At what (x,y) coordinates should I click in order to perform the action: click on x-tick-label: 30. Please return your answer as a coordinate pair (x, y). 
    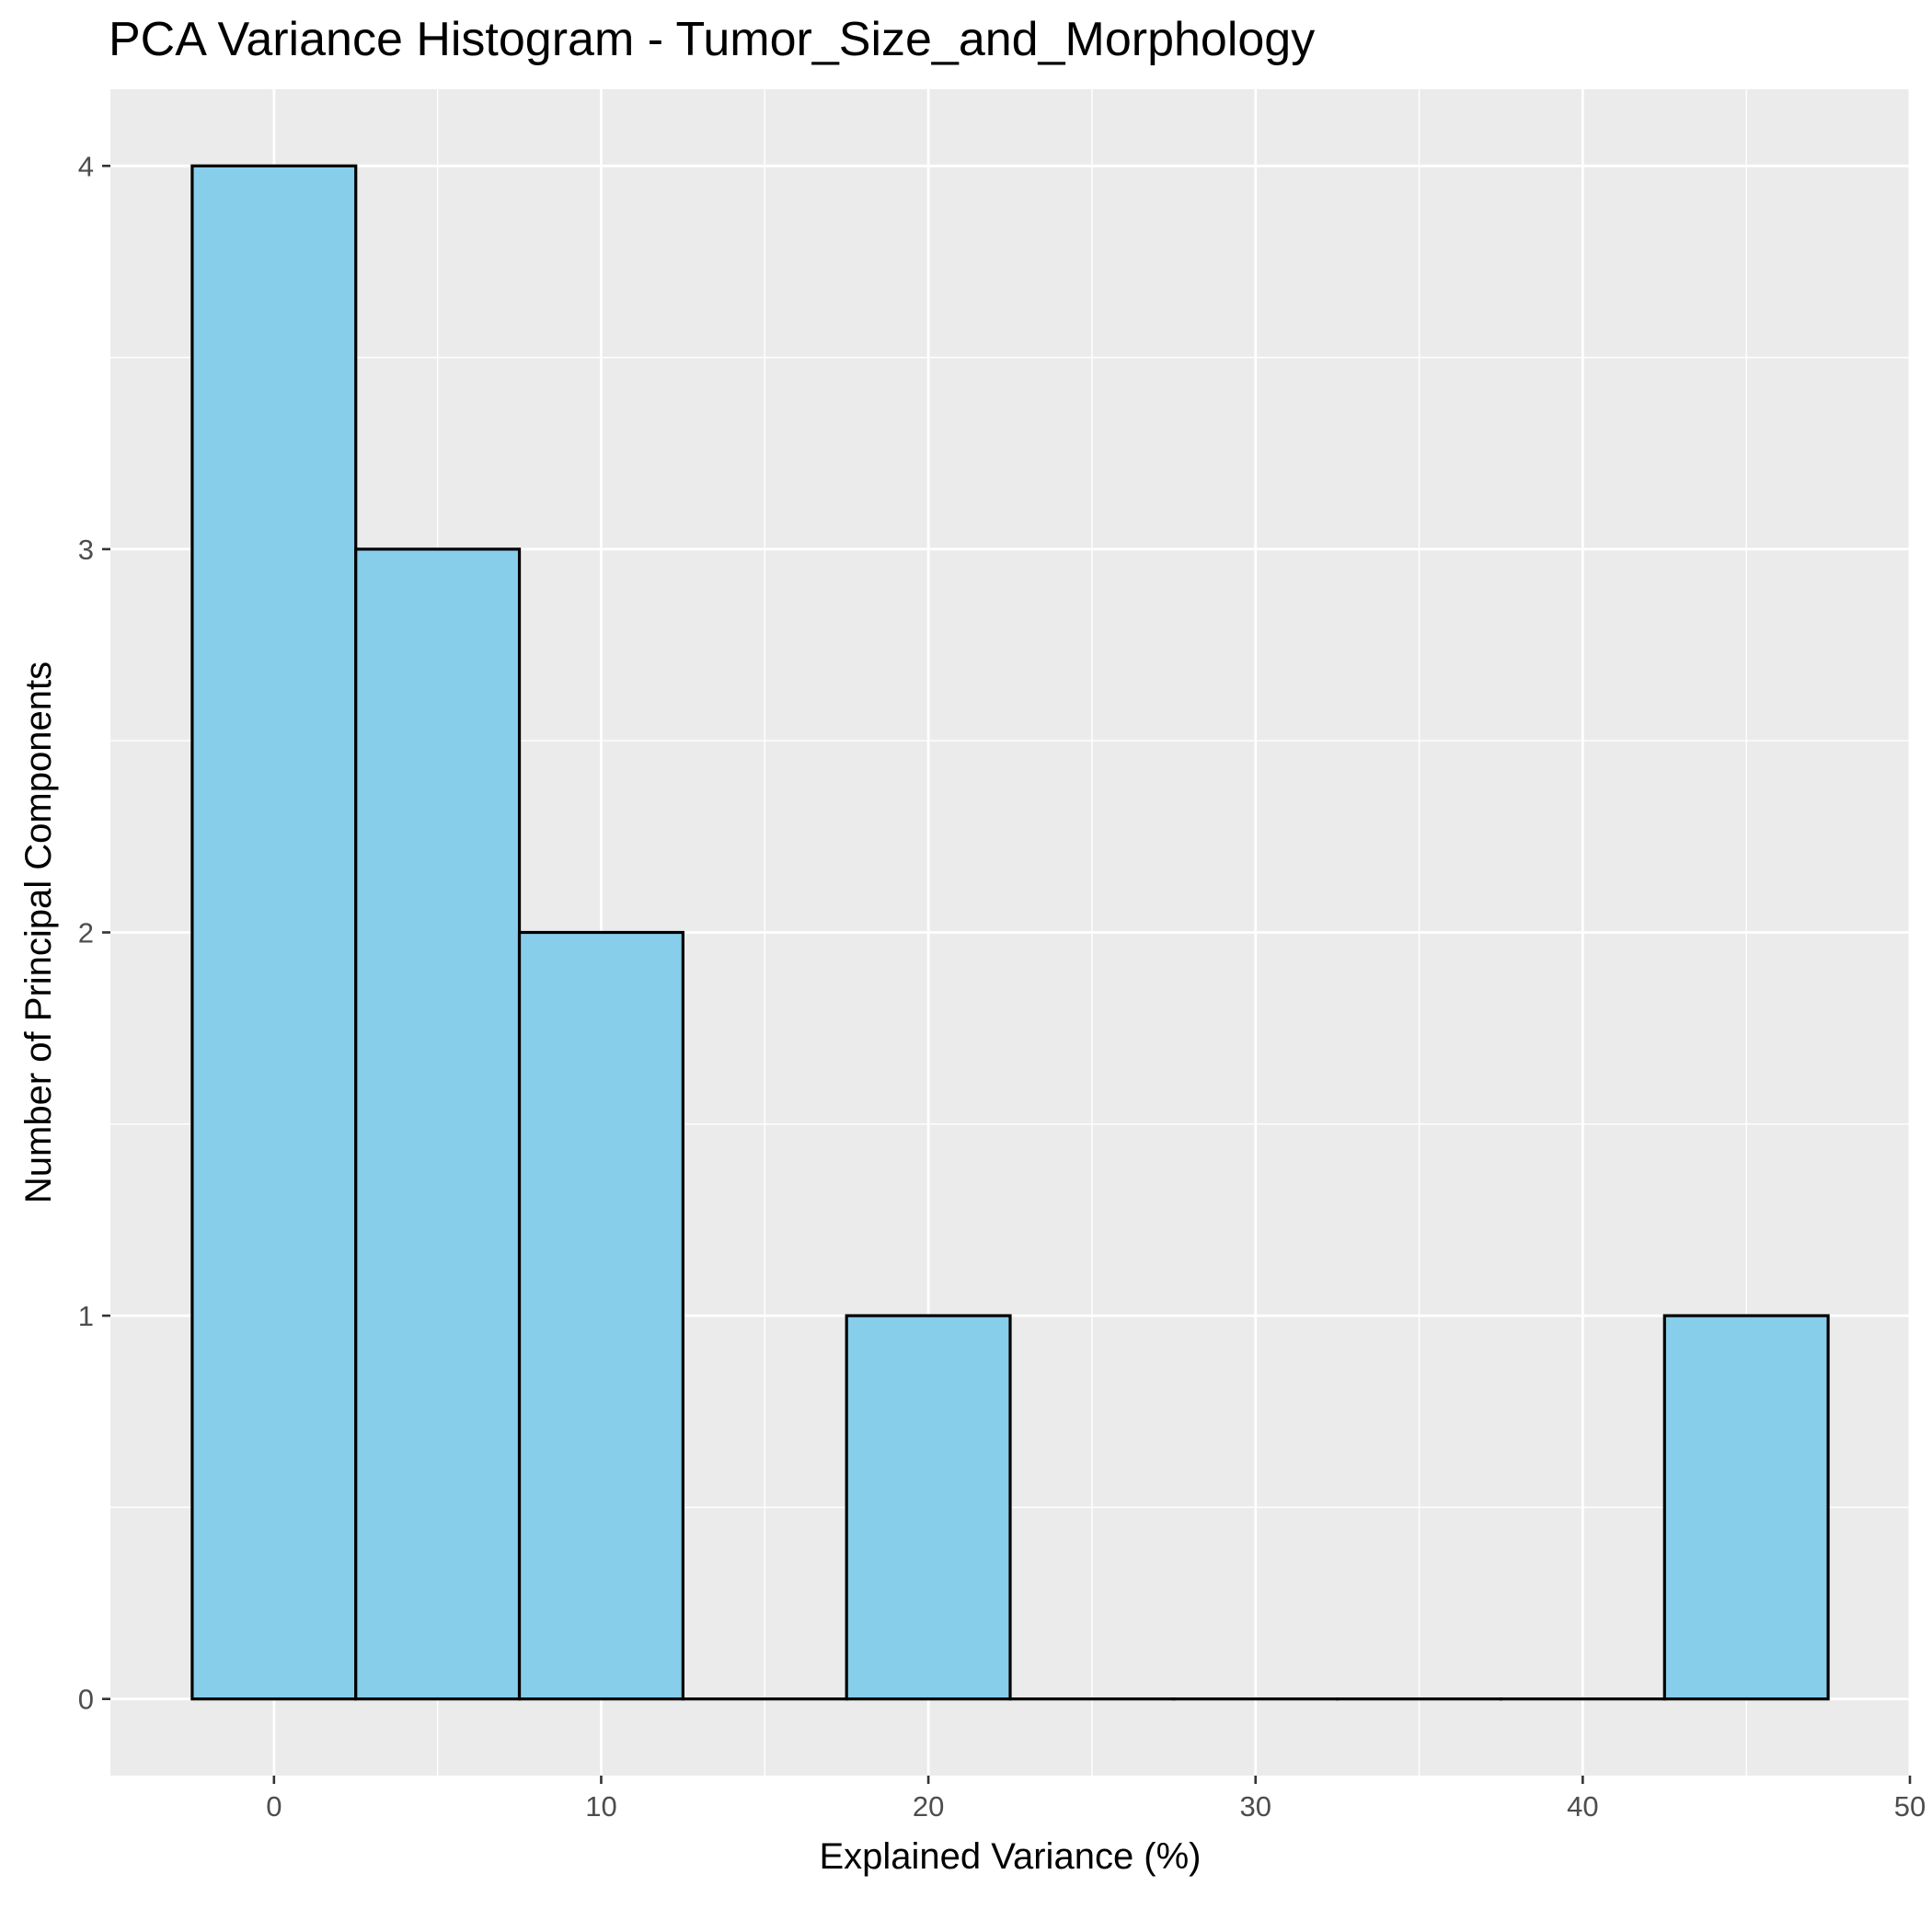
    Looking at the image, I should click on (1255, 1806).